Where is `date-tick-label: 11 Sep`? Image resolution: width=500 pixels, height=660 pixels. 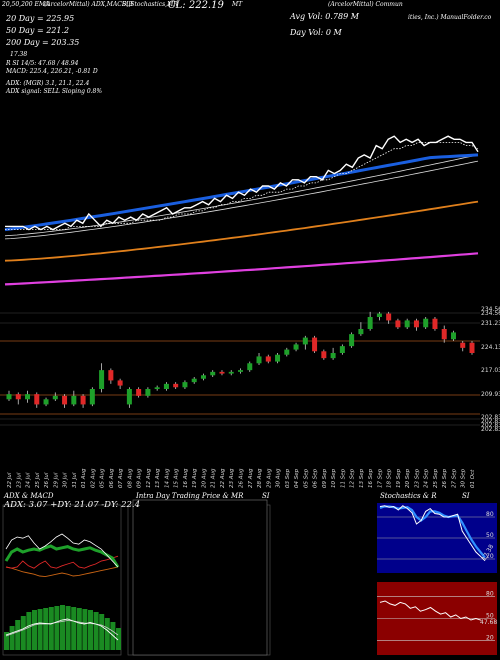
date-tick-label: 11 Sep is located at coordinates (343, 478).